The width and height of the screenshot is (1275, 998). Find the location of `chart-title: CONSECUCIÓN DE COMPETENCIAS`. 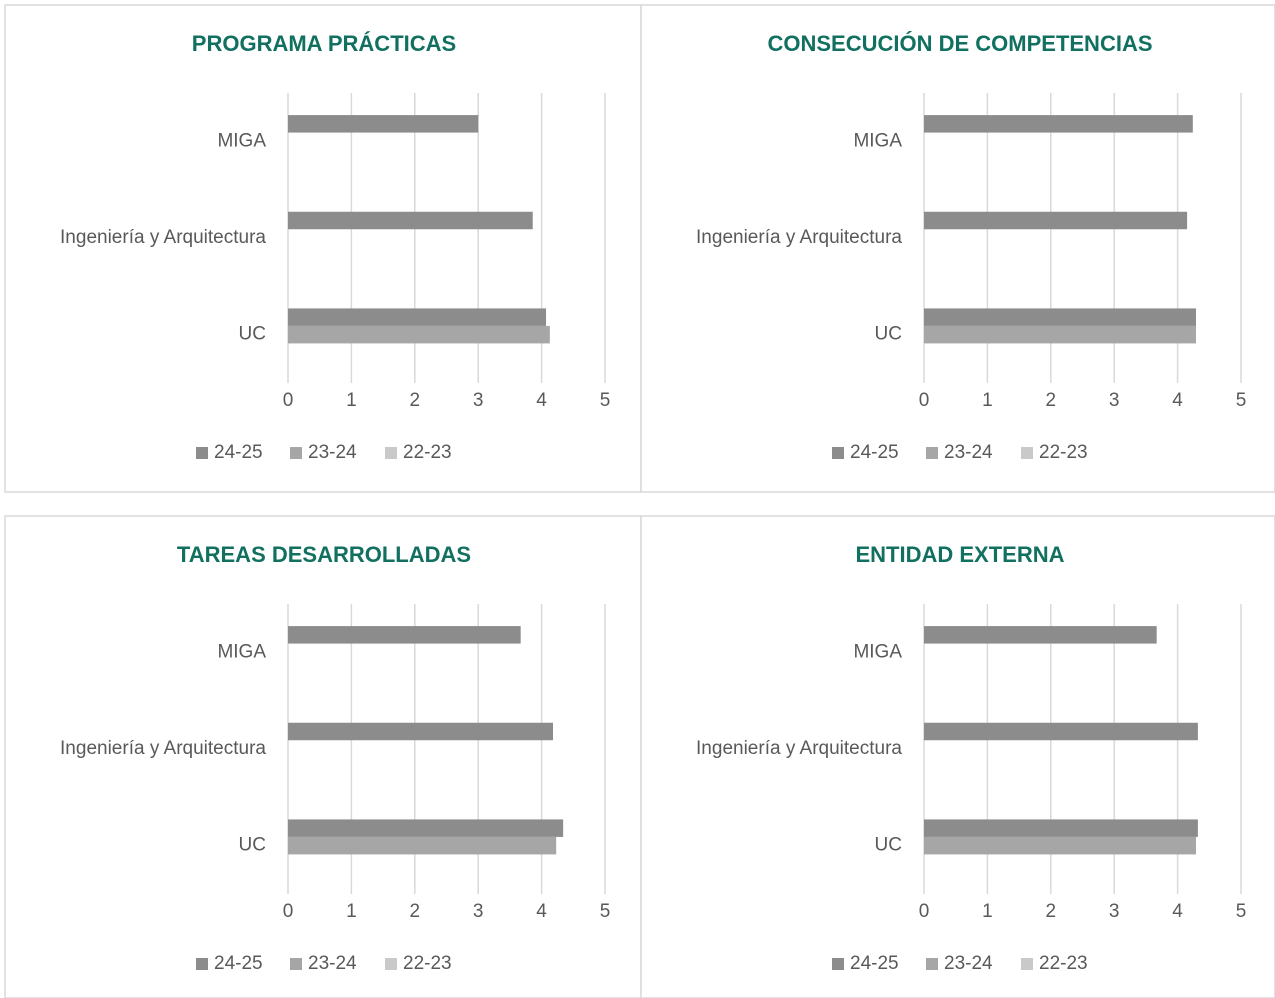

chart-title: CONSECUCIÓN DE COMPETENCIAS is located at coordinates (959, 43).